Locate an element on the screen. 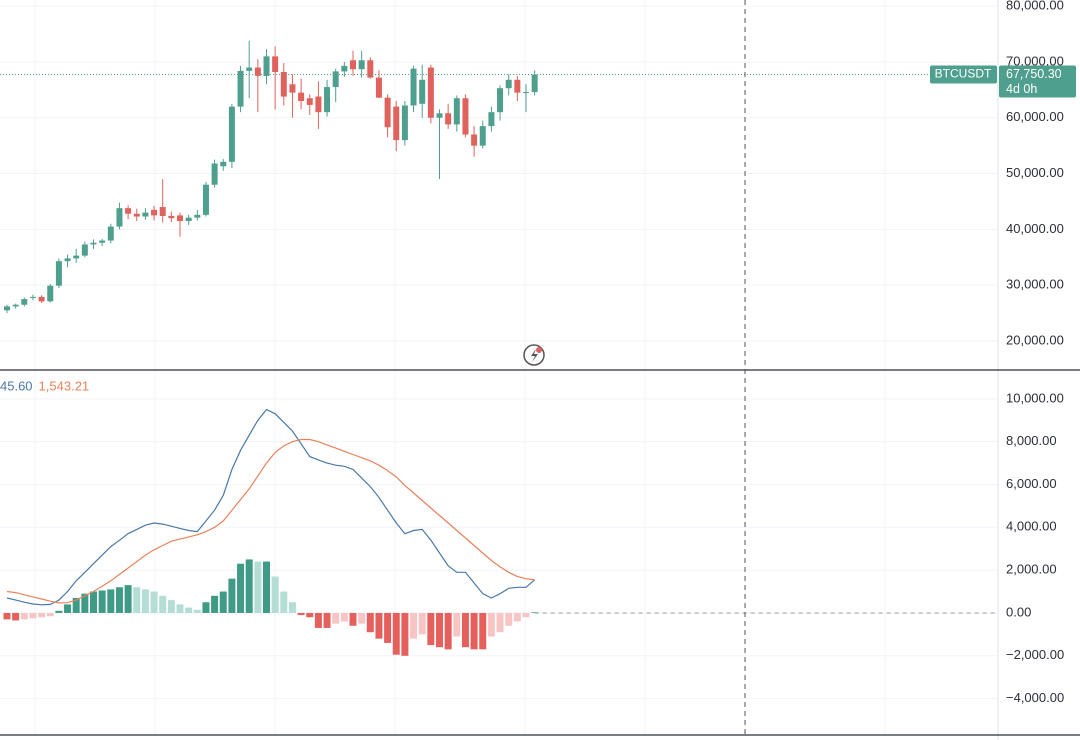 Image resolution: width=1080 pixels, height=740 pixels. y-tick-label: 4,000.00 is located at coordinates (1031, 526).